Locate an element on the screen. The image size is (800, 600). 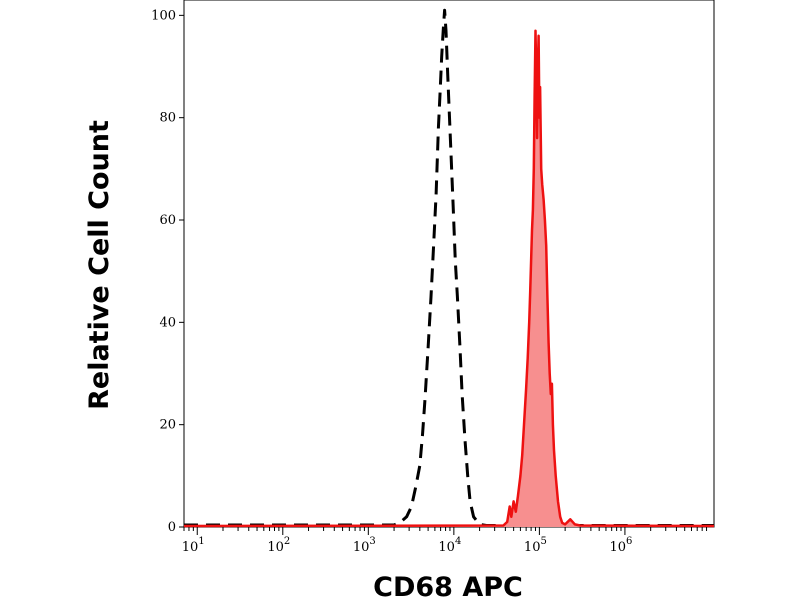
x-axis-title: CD68 APC is located at coordinates (448, 586).